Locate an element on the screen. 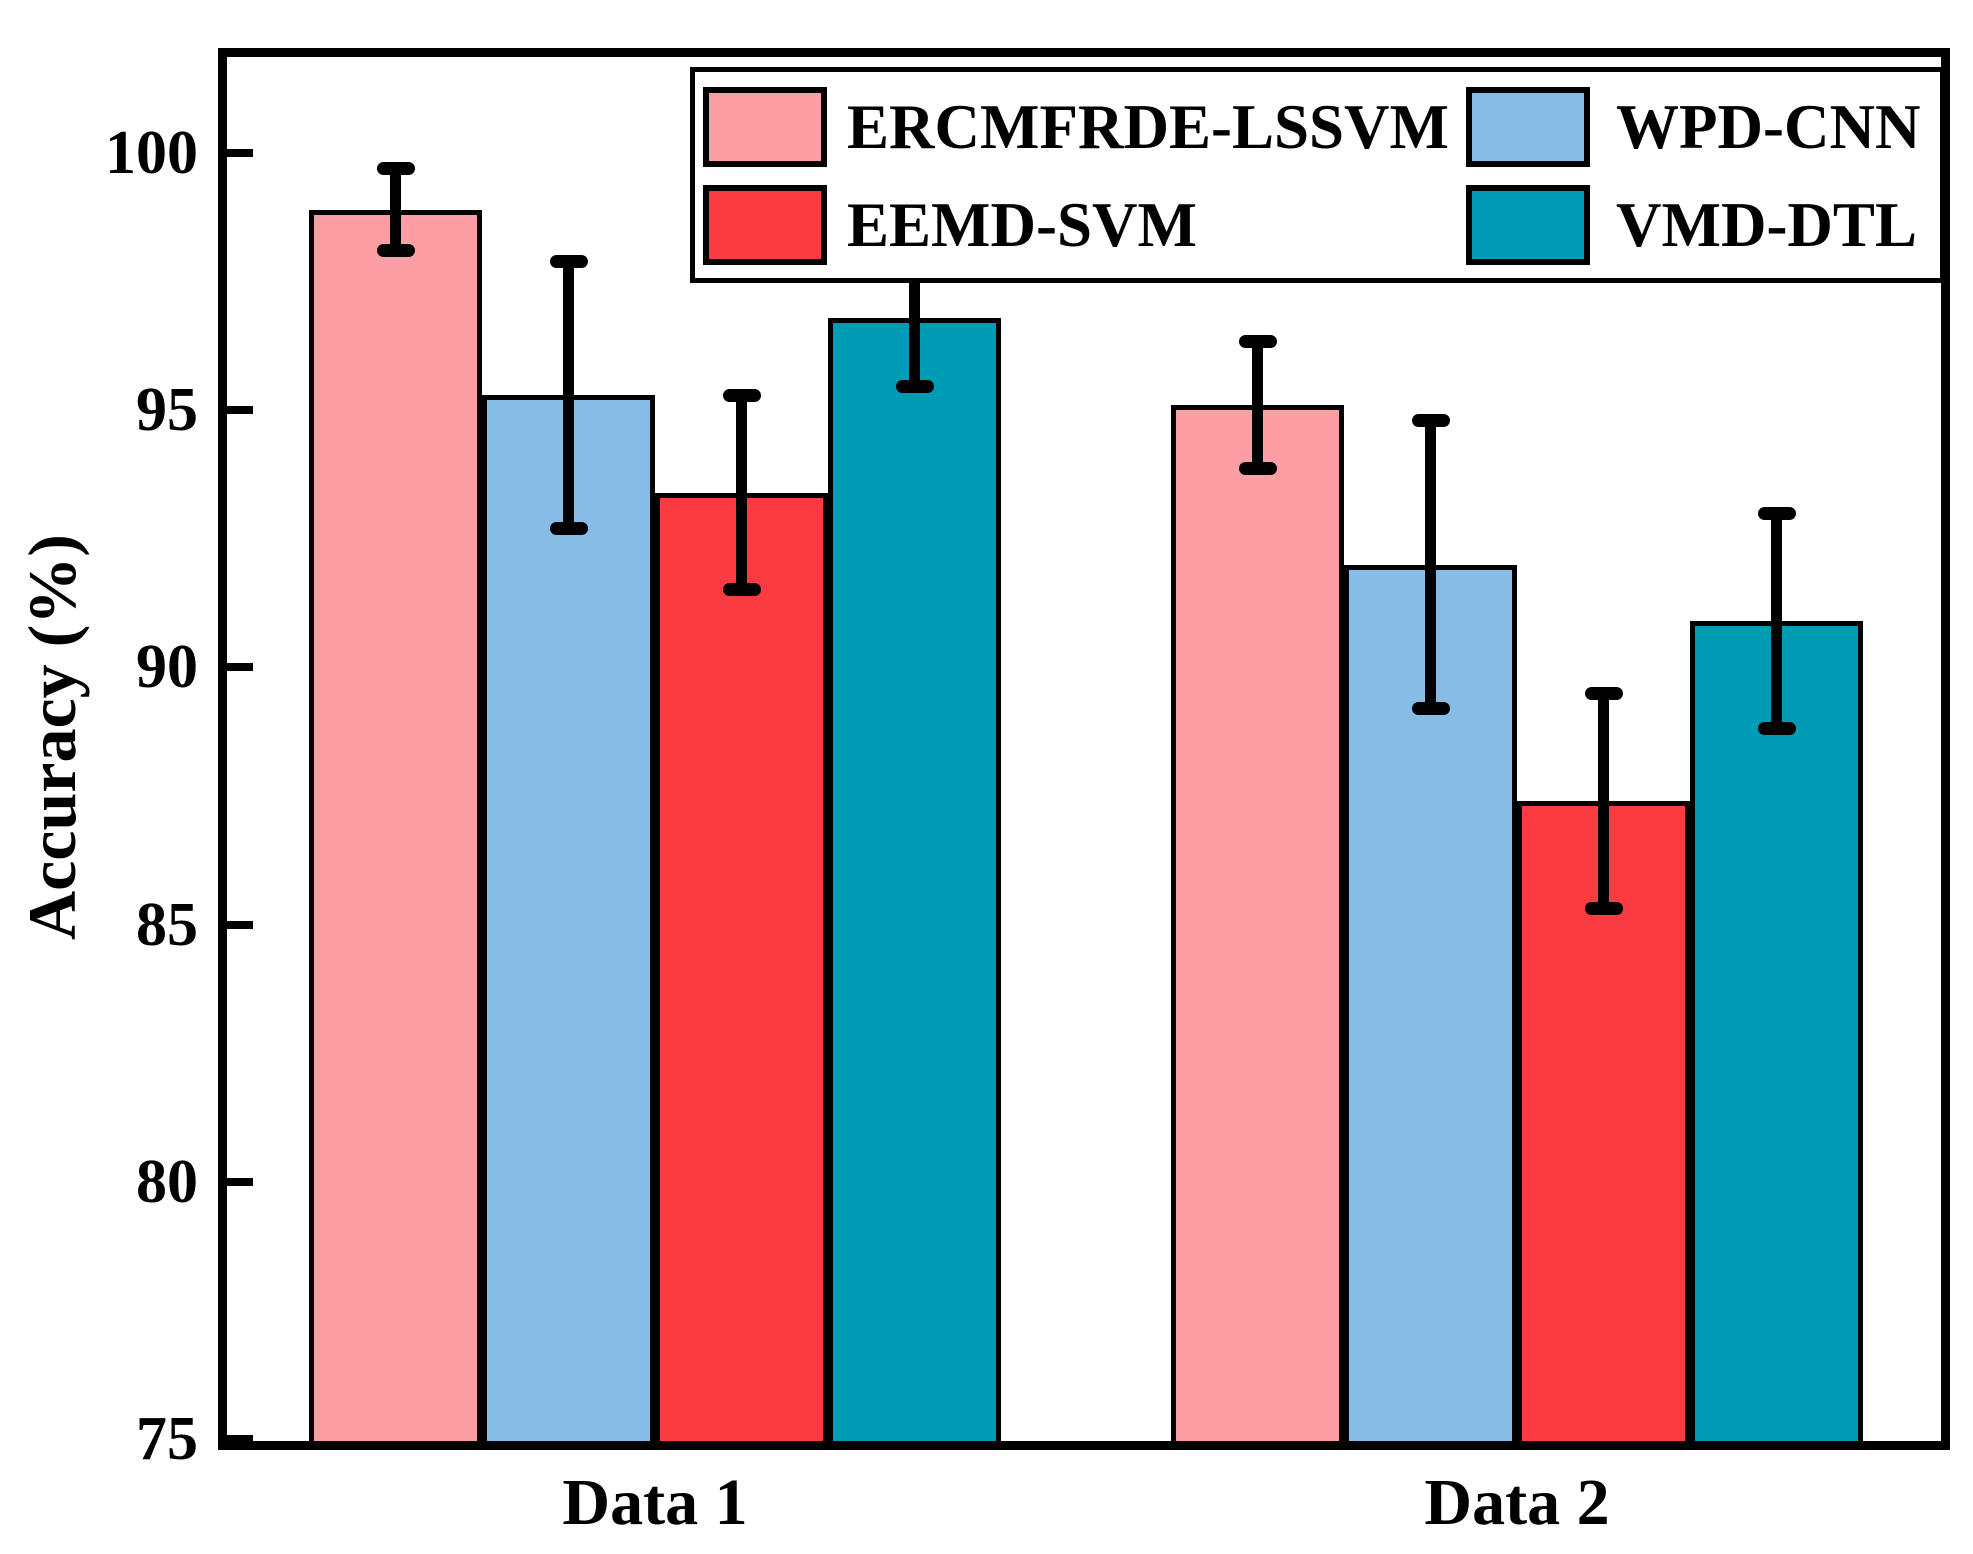 Image resolution: width=1973 pixels, height=1554 pixels. x-tick-label: Data 2 is located at coordinates (1517, 1502).